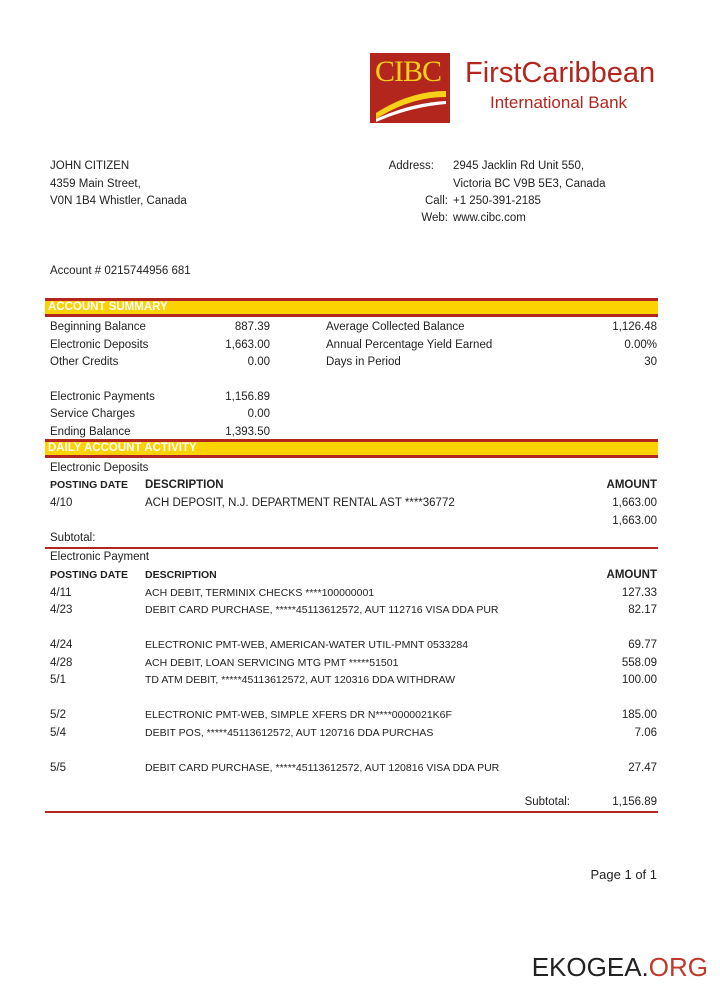  I want to click on payment-amount: 7.06, so click(645, 733).